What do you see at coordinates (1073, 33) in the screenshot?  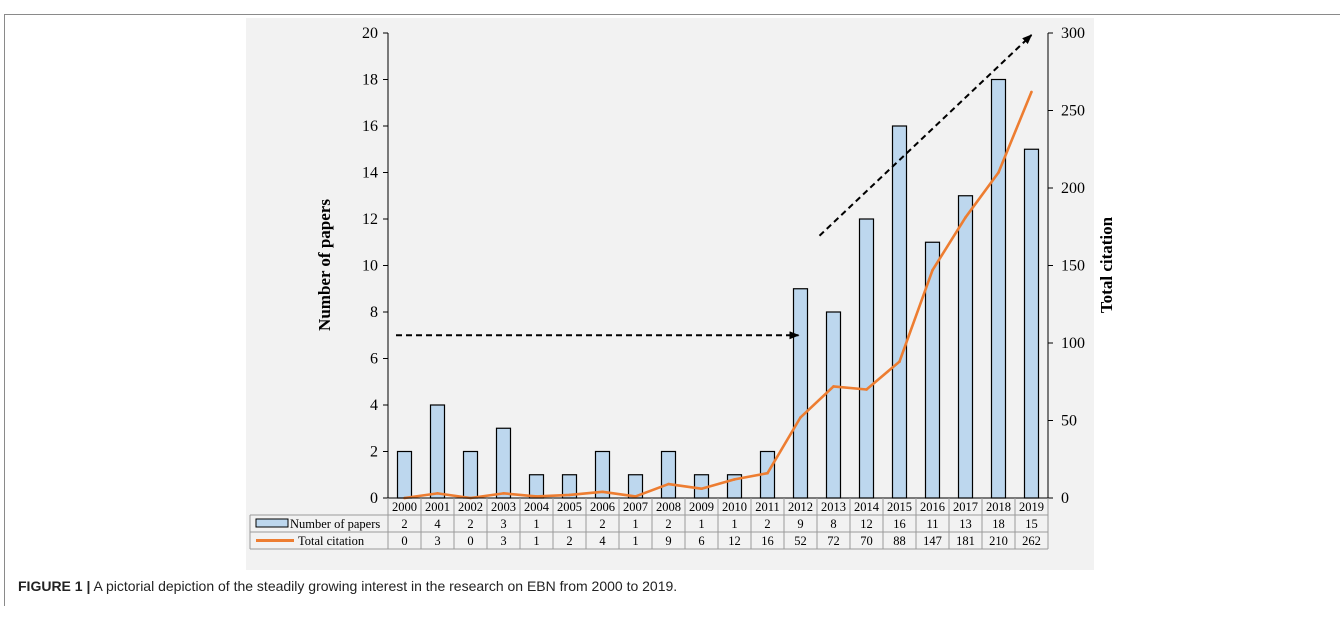 I see `y2-tick-label-300: 300` at bounding box center [1073, 33].